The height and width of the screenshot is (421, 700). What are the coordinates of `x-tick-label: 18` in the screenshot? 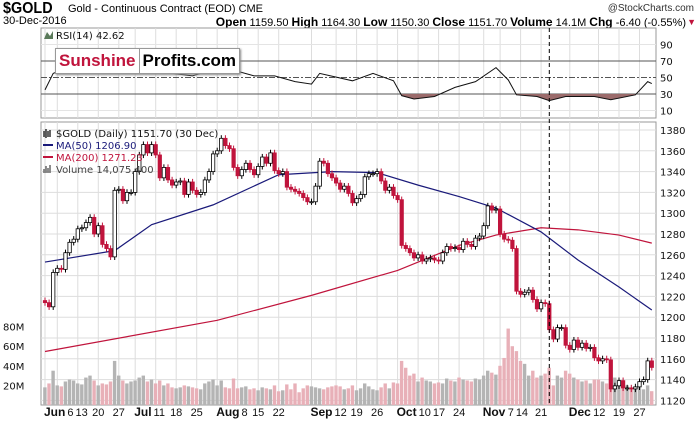 It's located at (176, 413).